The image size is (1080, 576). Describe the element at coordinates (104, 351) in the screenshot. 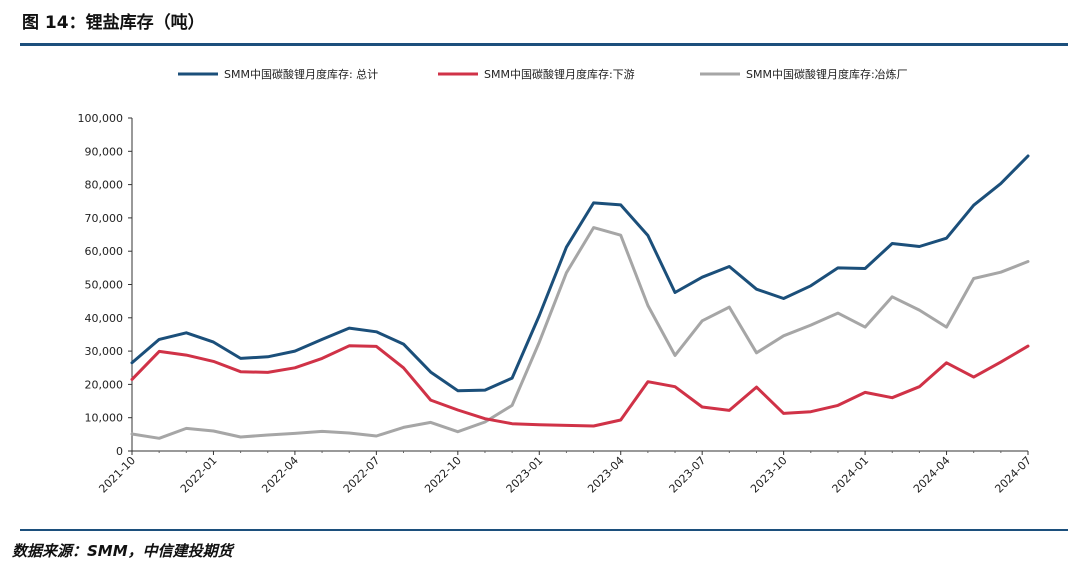

I see `y-tick-label: 30,000` at that location.